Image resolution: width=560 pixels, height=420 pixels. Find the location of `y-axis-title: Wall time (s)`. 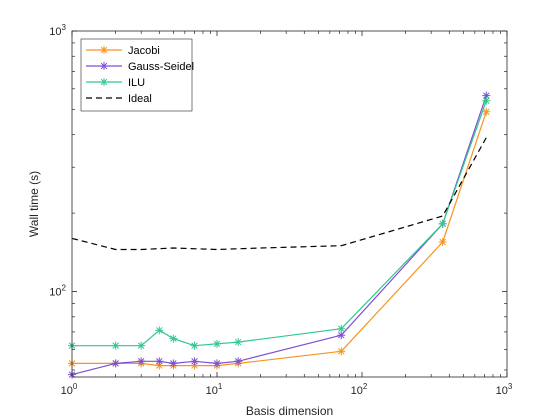

y-axis-title: Wall time (s) is located at coordinates (34, 204).